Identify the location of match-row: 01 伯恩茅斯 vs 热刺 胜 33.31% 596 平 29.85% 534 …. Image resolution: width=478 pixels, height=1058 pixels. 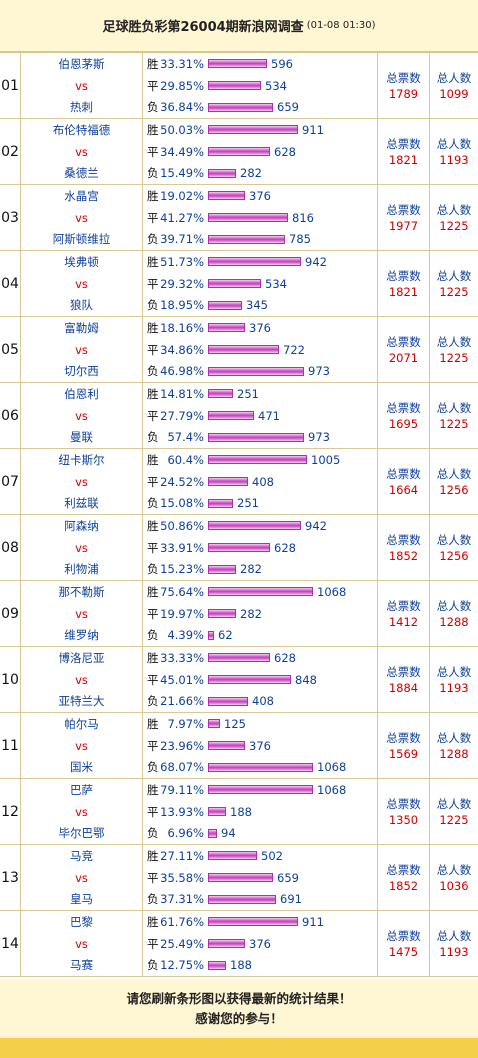
(239, 86).